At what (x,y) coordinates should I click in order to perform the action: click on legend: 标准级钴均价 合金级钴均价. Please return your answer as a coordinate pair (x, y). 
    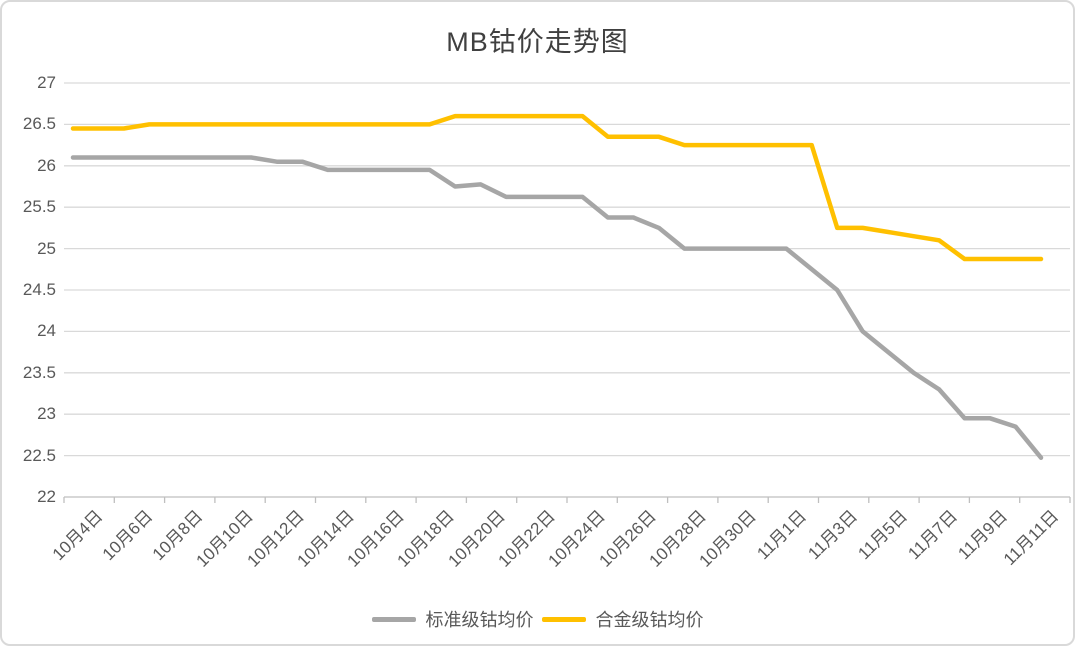
    Looking at the image, I should click on (537, 619).